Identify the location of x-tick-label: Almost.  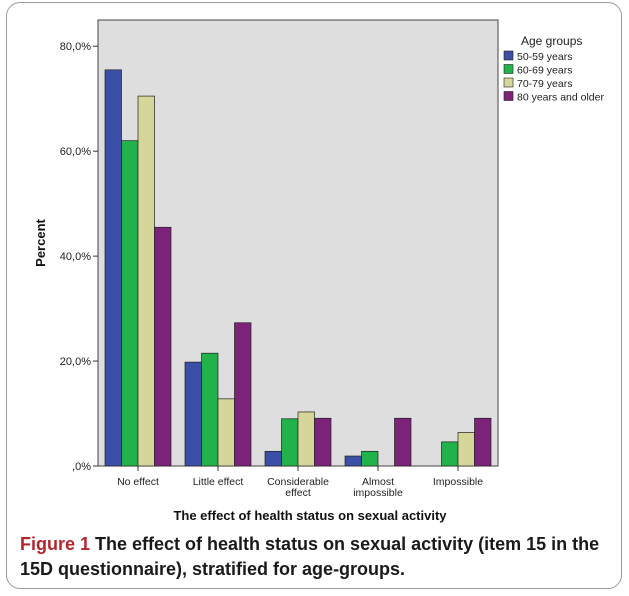
(378, 482).